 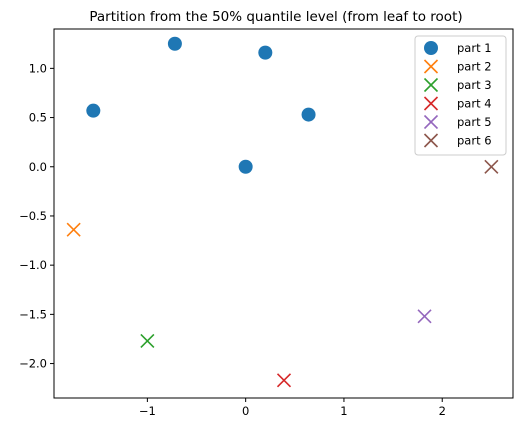 What do you see at coordinates (33, 364) in the screenshot?
I see `y-tick-label: −2.0` at bounding box center [33, 364].